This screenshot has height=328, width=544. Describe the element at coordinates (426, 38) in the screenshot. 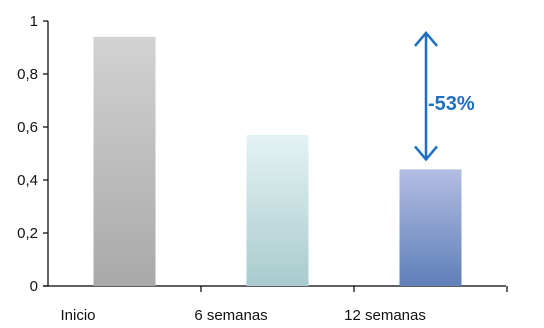

I see `annotation-arrowhead-up` at that location.